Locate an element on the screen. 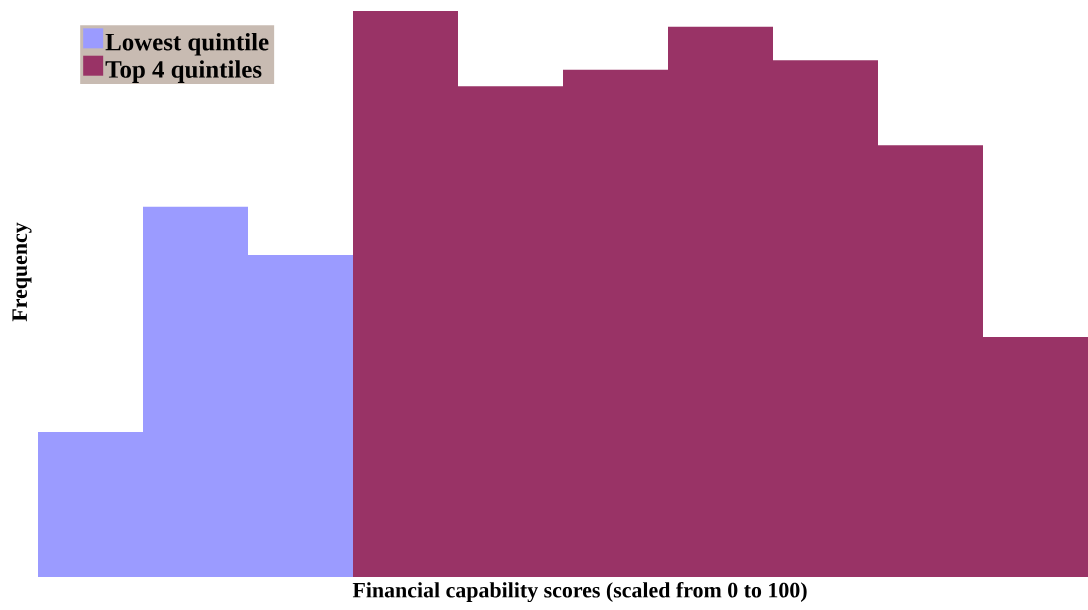 This screenshot has width=1088, height=610. legend-label: Lowest quintile is located at coordinates (187, 44).